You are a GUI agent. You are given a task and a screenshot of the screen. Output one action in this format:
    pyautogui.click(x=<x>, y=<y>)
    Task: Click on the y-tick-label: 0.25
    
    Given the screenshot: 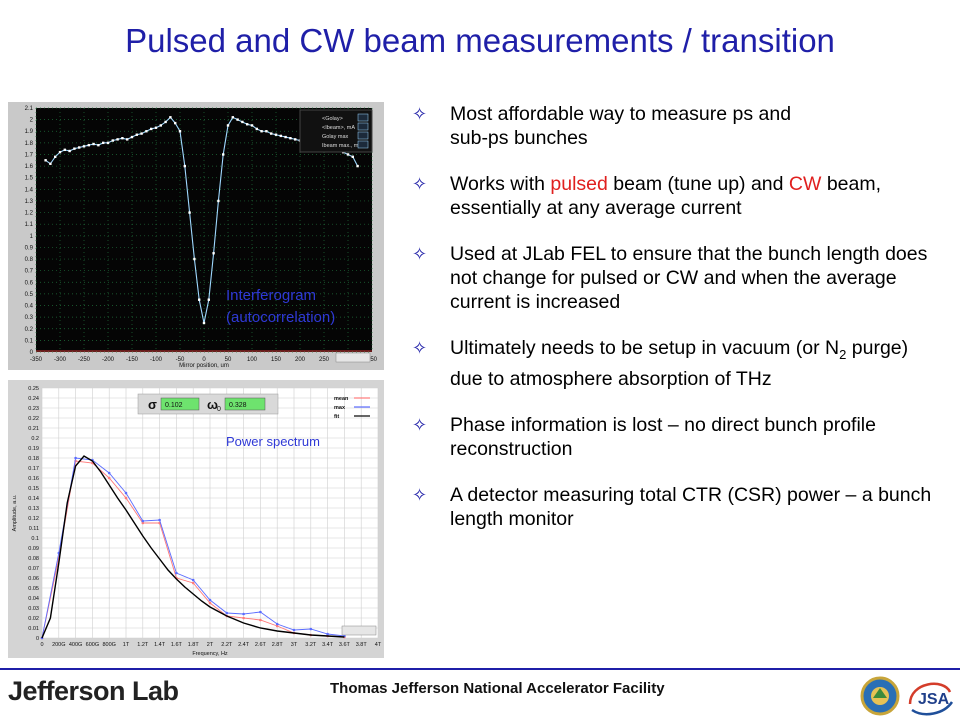 What is the action you would take?
    pyautogui.click(x=33, y=389)
    